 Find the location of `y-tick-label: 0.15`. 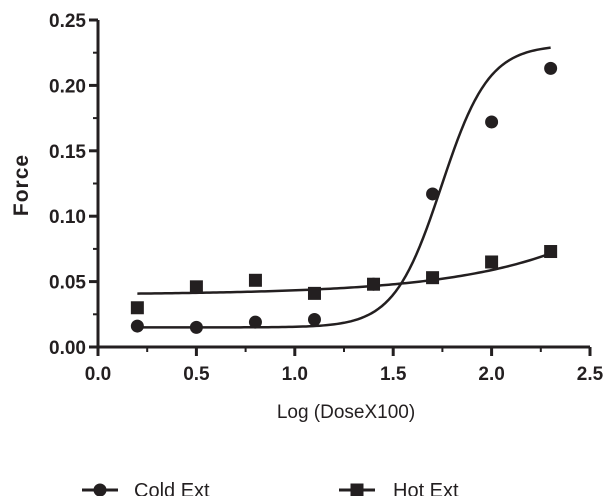

y-tick-label: 0.15 is located at coordinates (67, 152).